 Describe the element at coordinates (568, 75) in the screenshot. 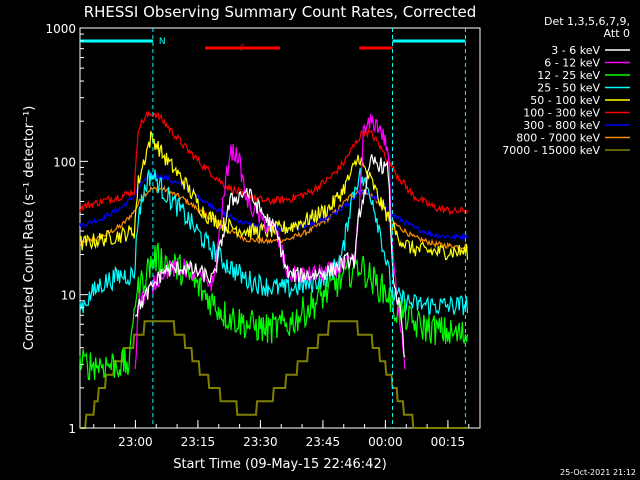

I see `legend-label-3: 12 - 25 keV` at that location.